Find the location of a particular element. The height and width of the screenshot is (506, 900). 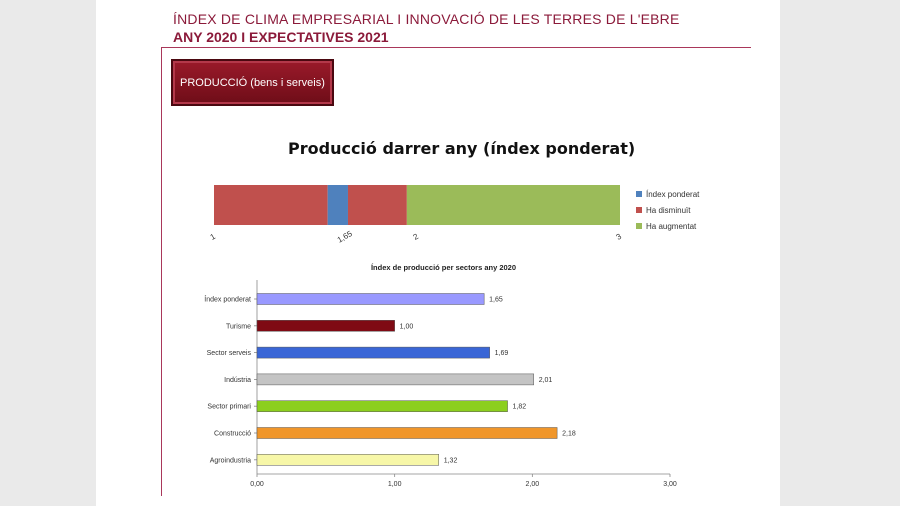

category-label-6: Agroindustria is located at coordinates (230, 460).